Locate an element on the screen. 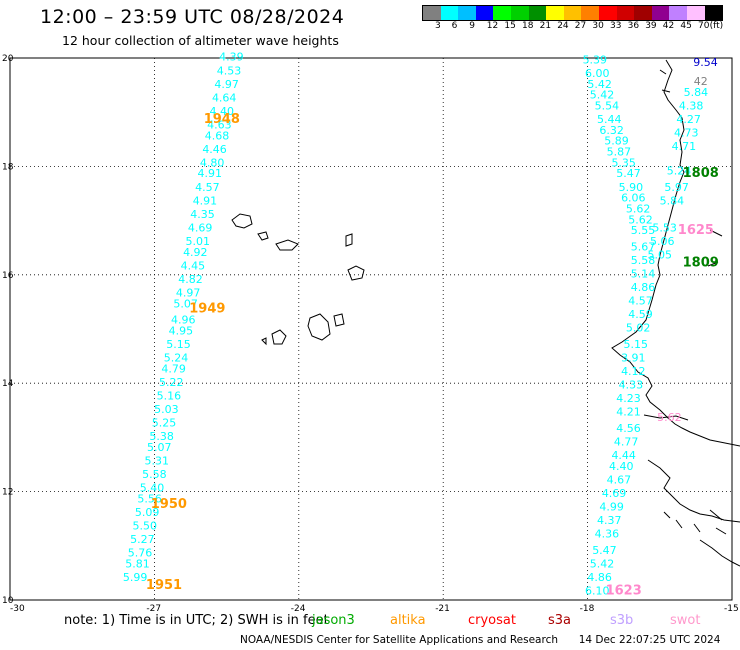  lat-tick-label: 20 is located at coordinates (8, 59).